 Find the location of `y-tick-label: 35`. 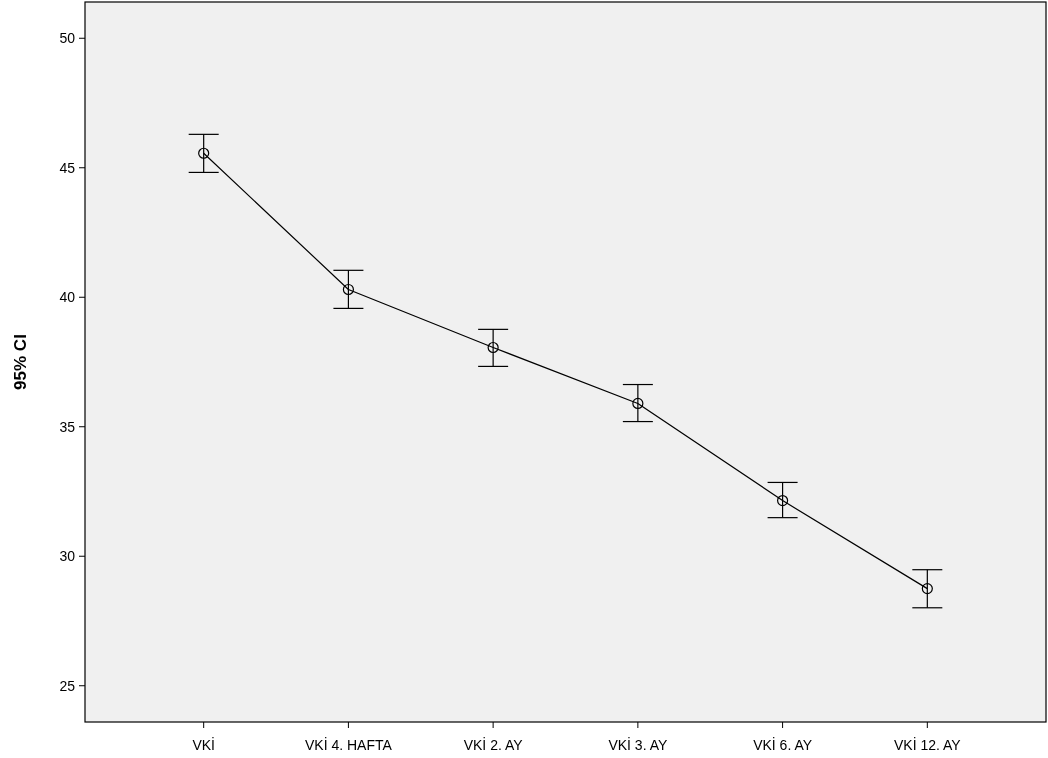

y-tick-label: 35 is located at coordinates (67, 426).